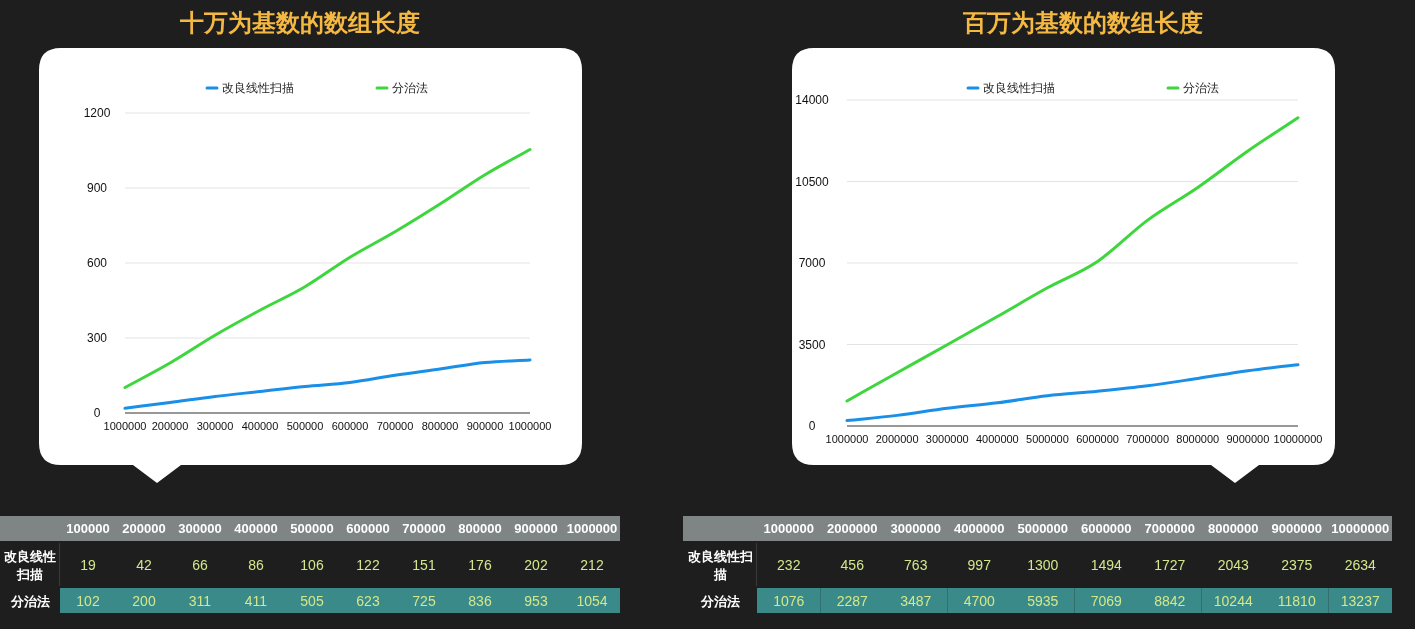 Image resolution: width=1415 pixels, height=629 pixels. Describe the element at coordinates (916, 600) in the screenshot. I see `data-label: 3487` at that location.